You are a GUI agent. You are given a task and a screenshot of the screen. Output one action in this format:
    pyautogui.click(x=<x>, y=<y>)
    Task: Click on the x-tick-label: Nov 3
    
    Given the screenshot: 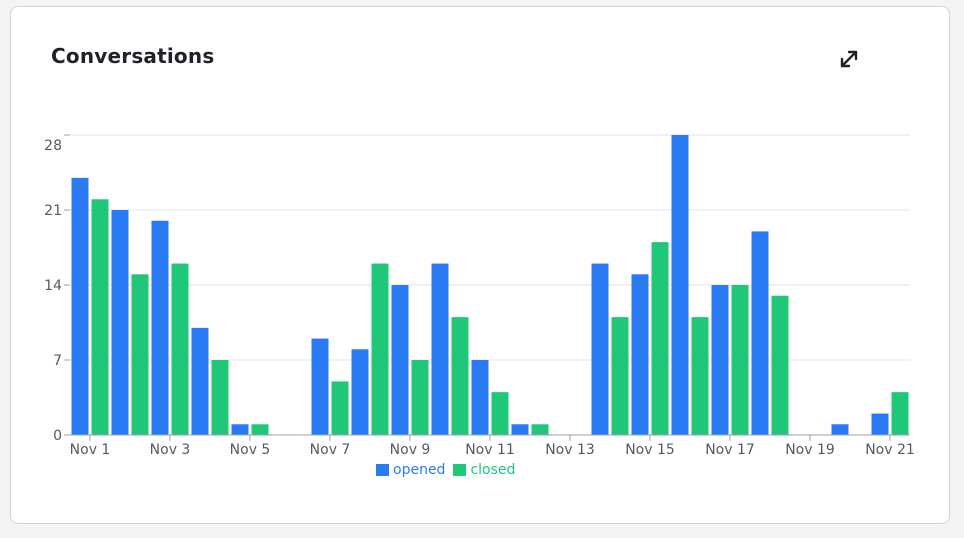 What is the action you would take?
    pyautogui.click(x=170, y=450)
    